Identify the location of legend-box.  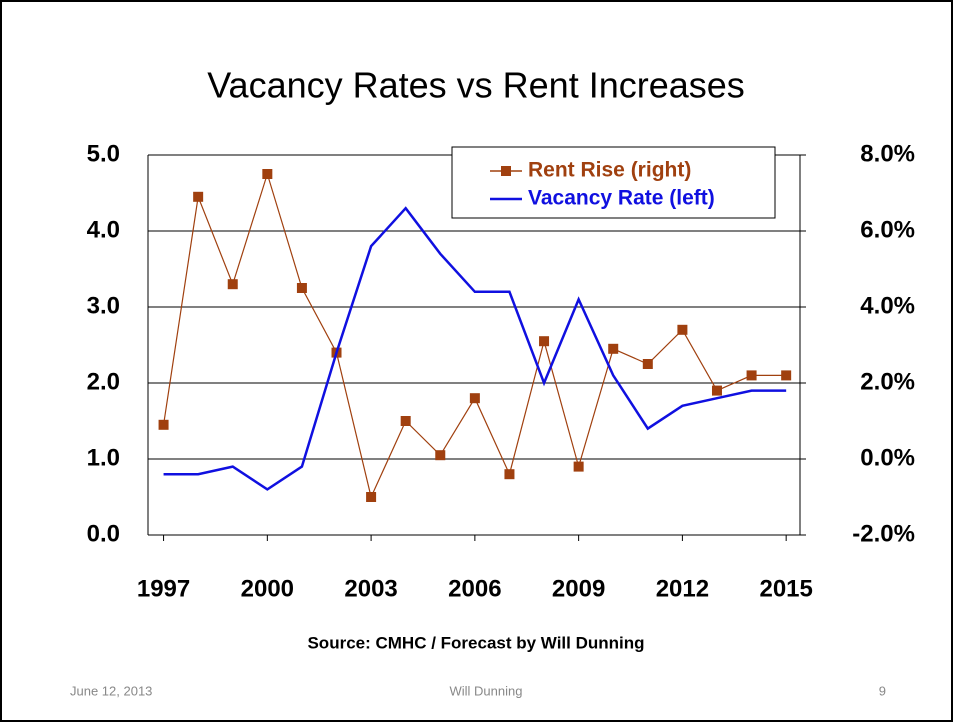
(613, 182).